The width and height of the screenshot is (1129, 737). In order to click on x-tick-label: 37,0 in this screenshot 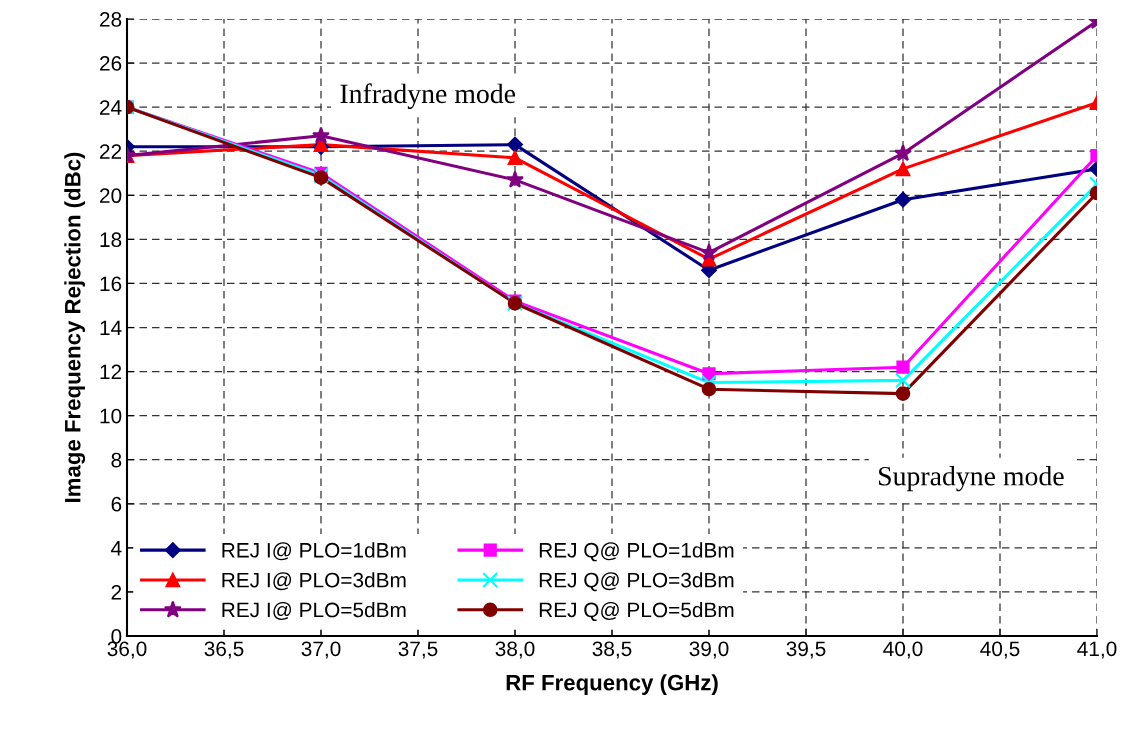, I will do `click(321, 650)`.